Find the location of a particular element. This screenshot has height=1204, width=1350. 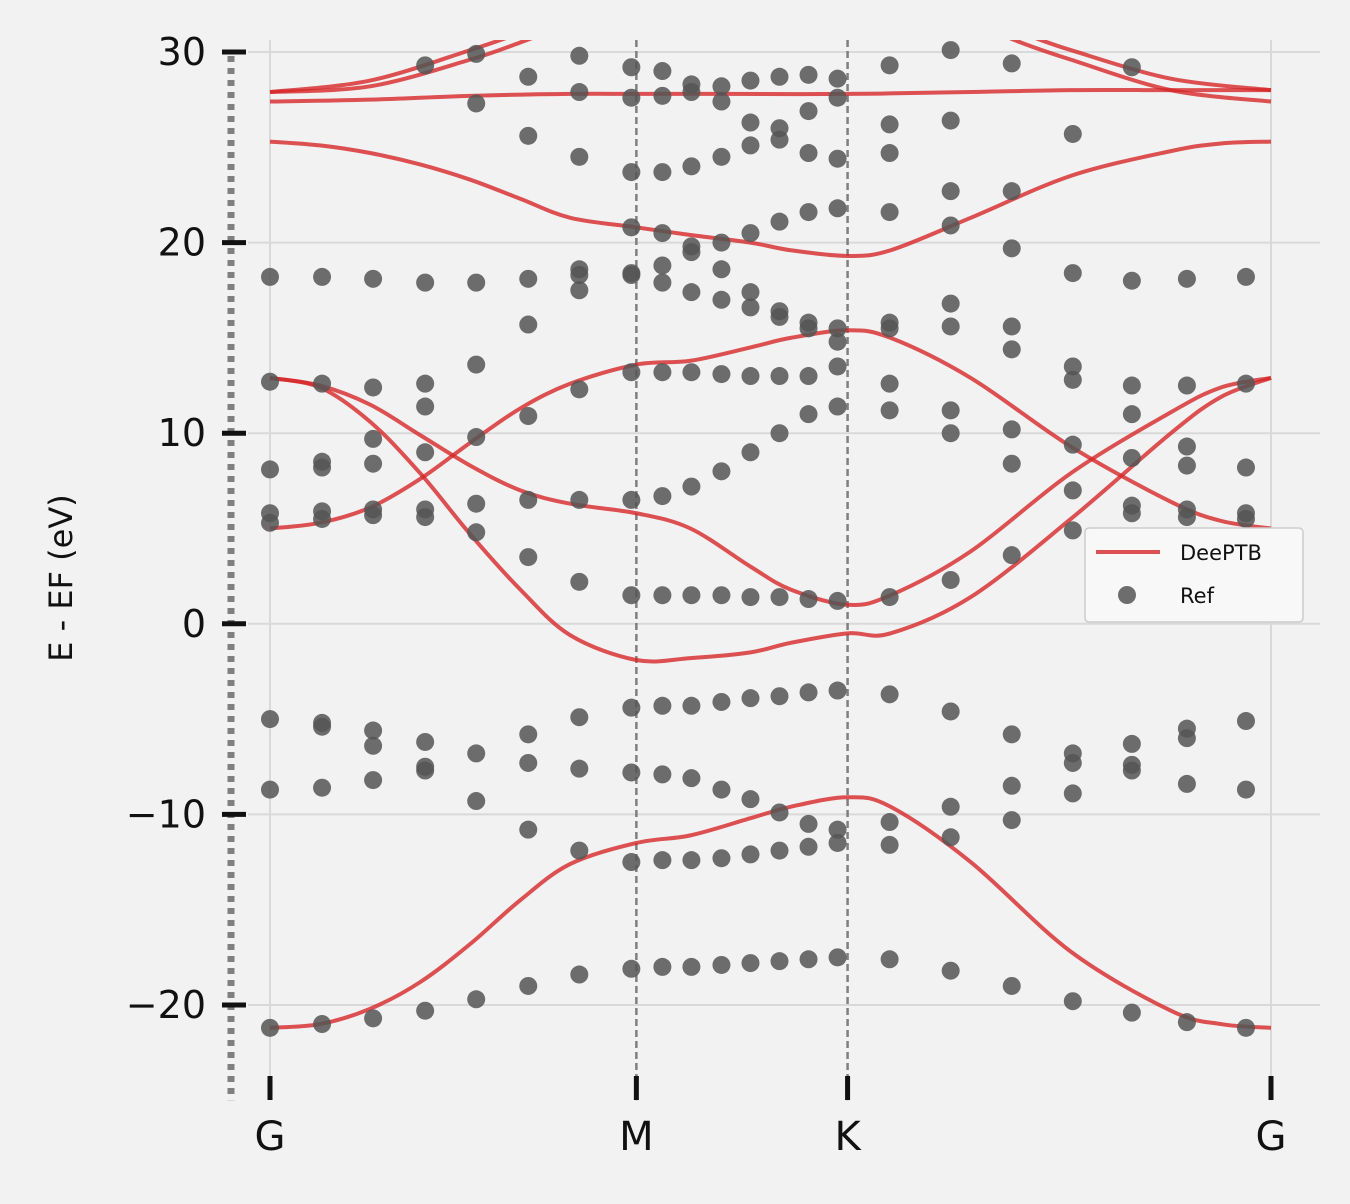

y-tick-label: 20 is located at coordinates (182, 243).